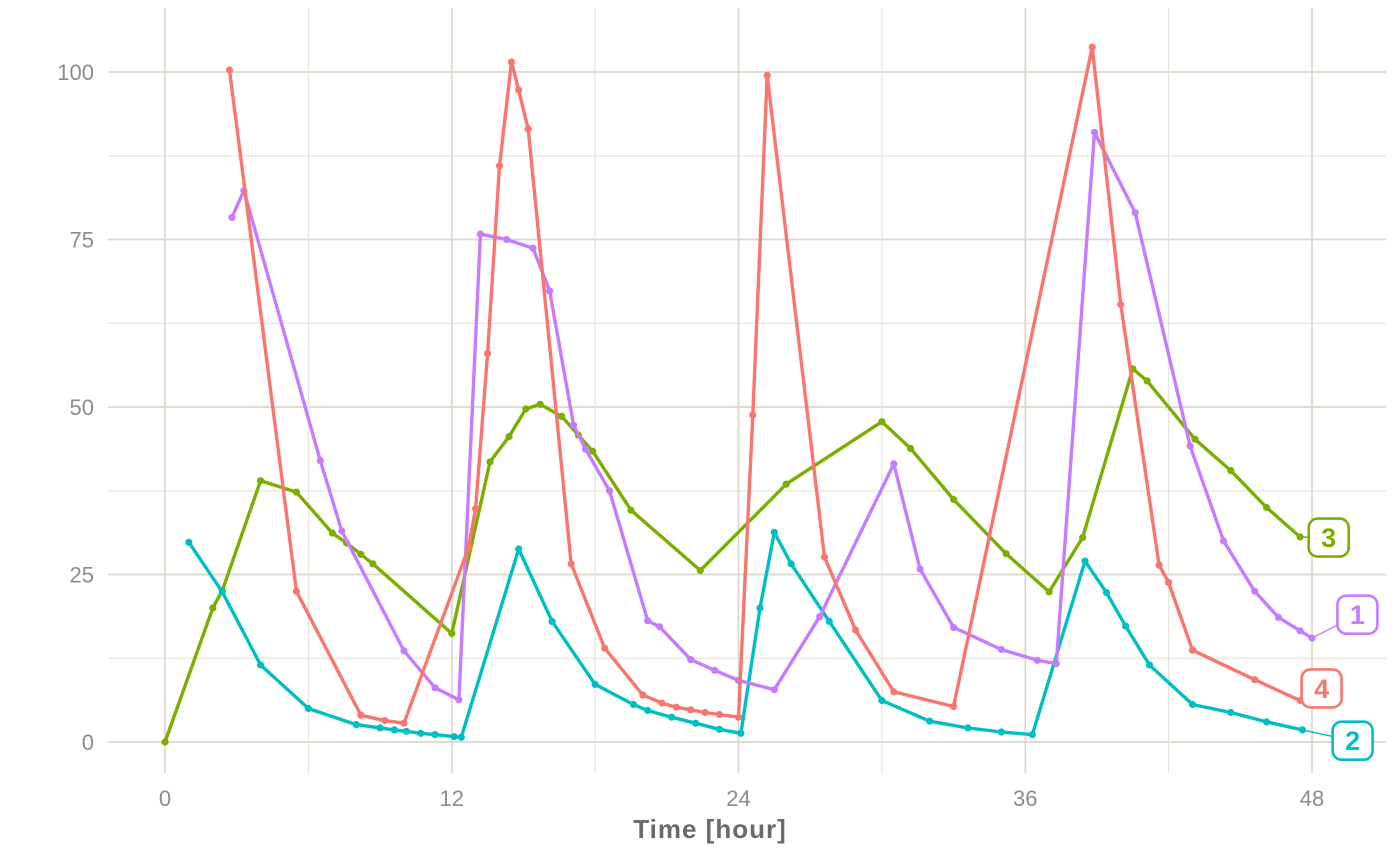 The width and height of the screenshot is (1400, 865). What do you see at coordinates (88, 742) in the screenshot?
I see `y-tick-label: 0` at bounding box center [88, 742].